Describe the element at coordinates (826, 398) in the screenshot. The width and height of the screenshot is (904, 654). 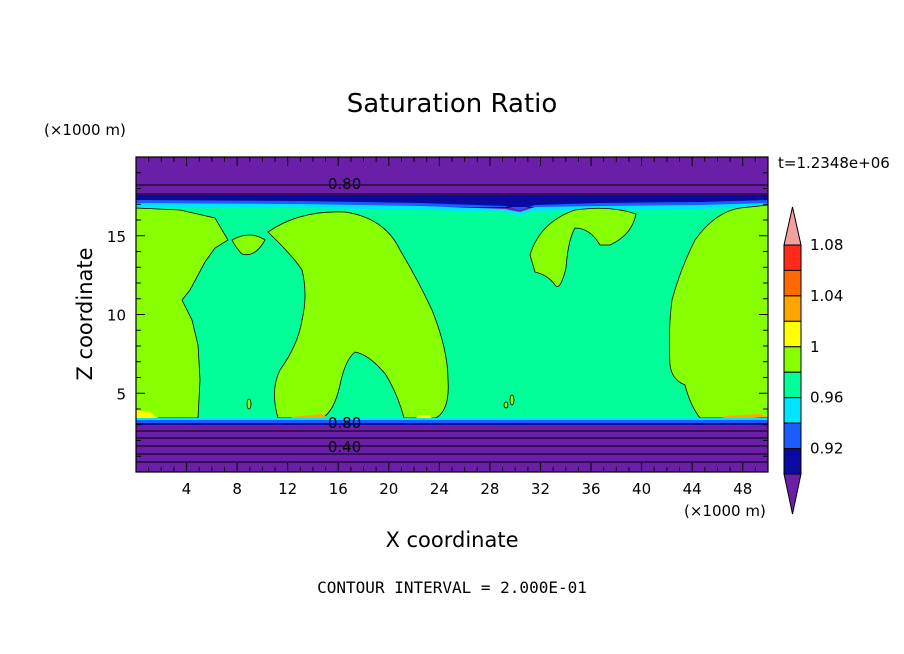
I see `colorbar-tick-label: 0.96` at that location.